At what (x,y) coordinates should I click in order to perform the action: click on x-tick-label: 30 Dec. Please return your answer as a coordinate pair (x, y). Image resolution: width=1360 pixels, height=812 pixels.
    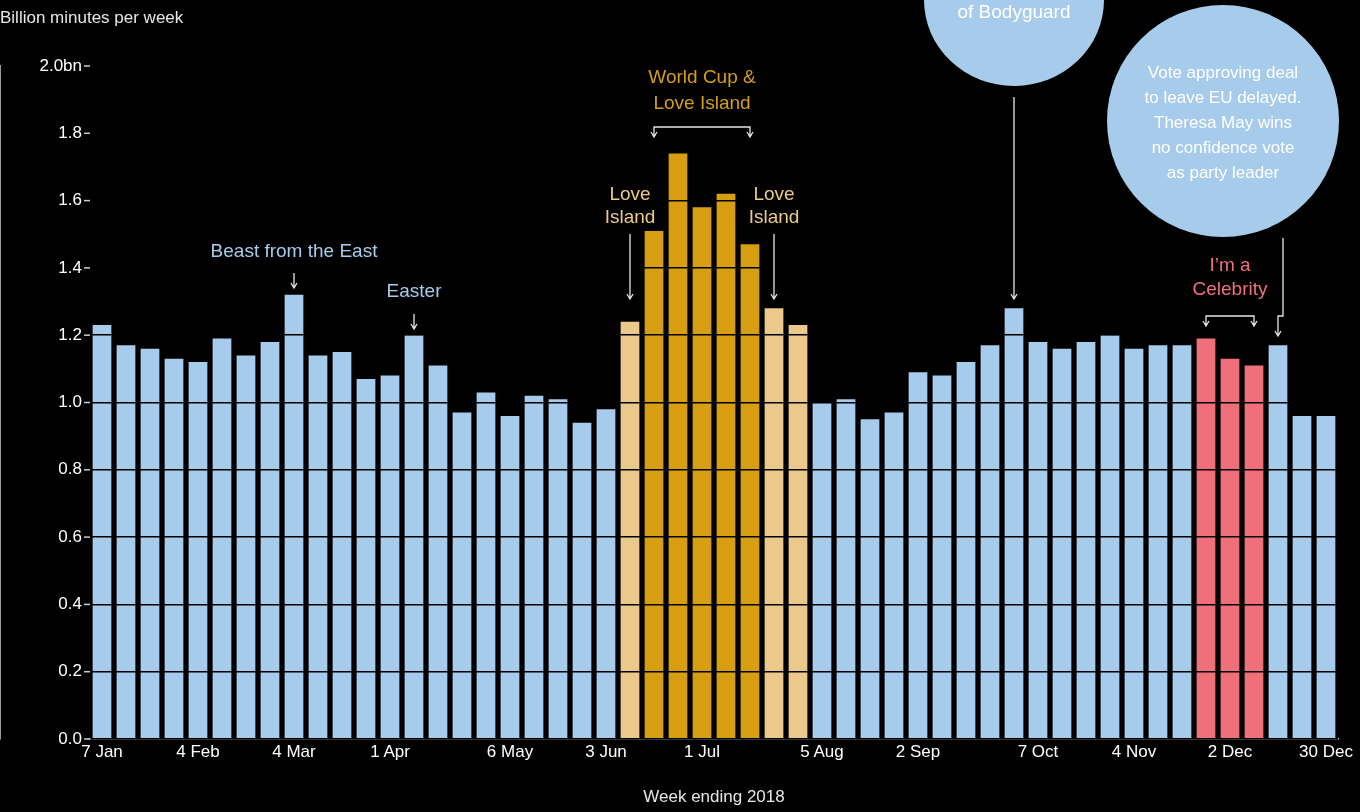
    Looking at the image, I should click on (1326, 751).